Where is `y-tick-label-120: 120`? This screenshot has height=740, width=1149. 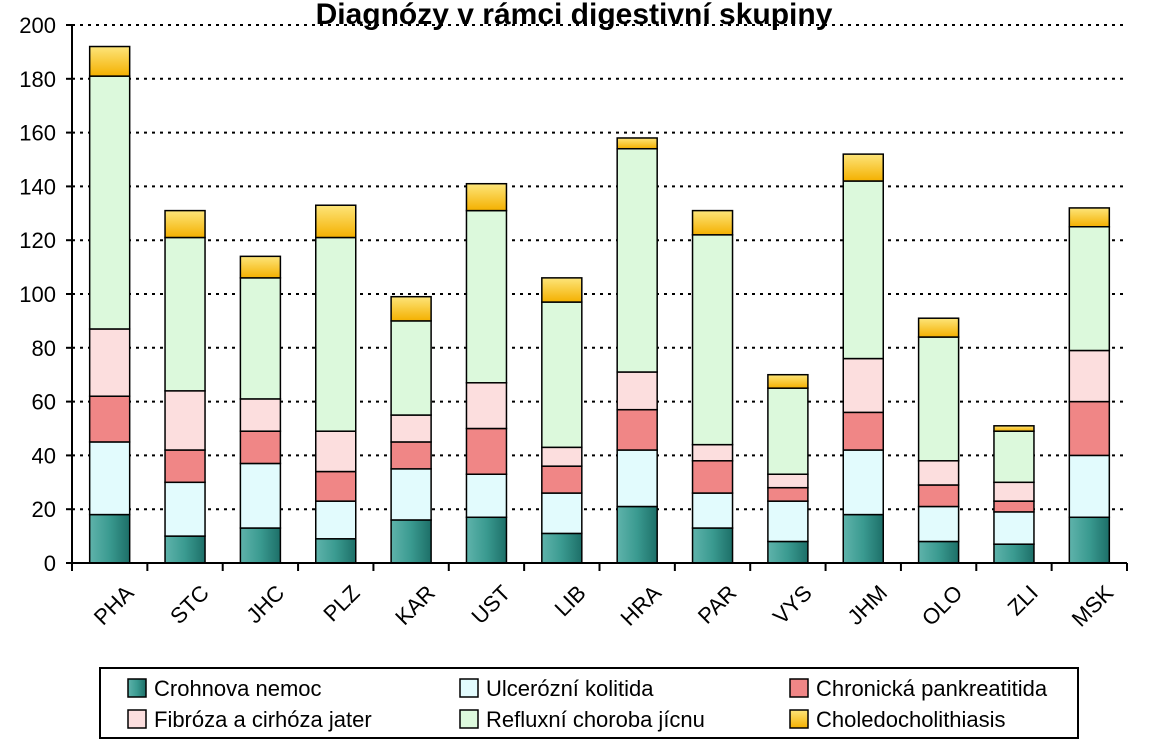
y-tick-label-120: 120 is located at coordinates (37, 240).